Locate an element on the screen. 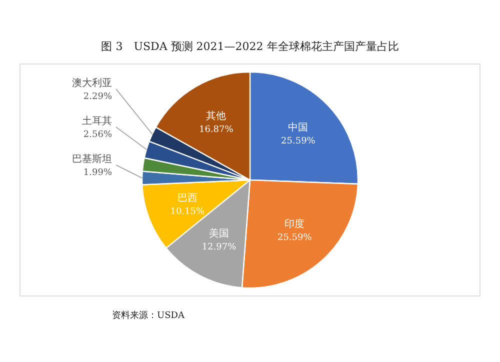 The width and height of the screenshot is (500, 362). chart-title: 图 3 USDA 预测 2021—2022 年全球棉花主产国产量占比 is located at coordinates (250, 46).